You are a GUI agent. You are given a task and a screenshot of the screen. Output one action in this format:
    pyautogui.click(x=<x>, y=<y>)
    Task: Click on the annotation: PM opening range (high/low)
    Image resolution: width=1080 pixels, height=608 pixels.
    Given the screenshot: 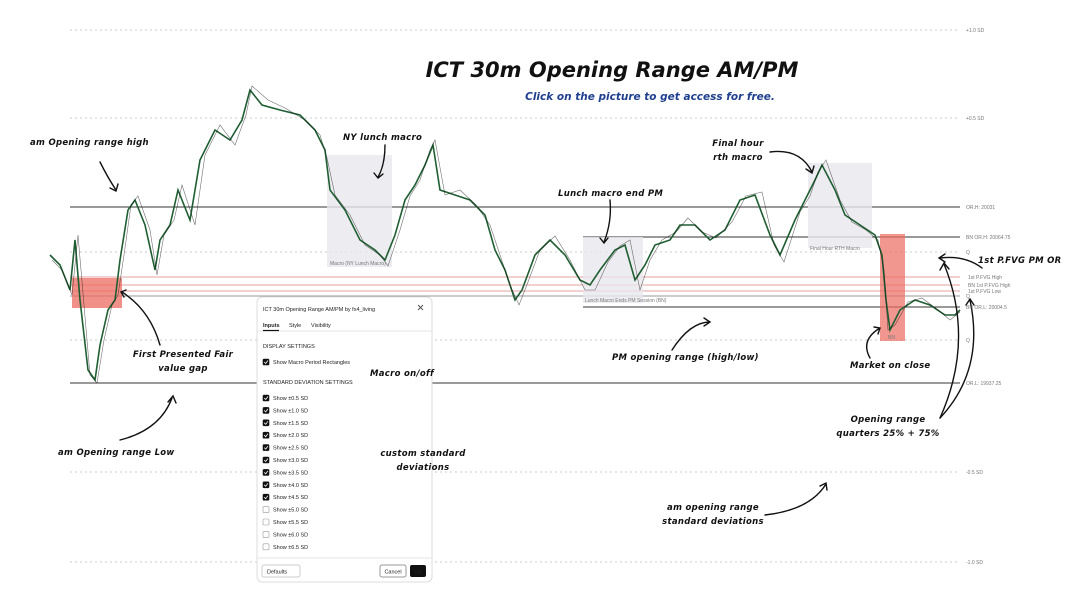 What is the action you would take?
    pyautogui.click(x=685, y=358)
    